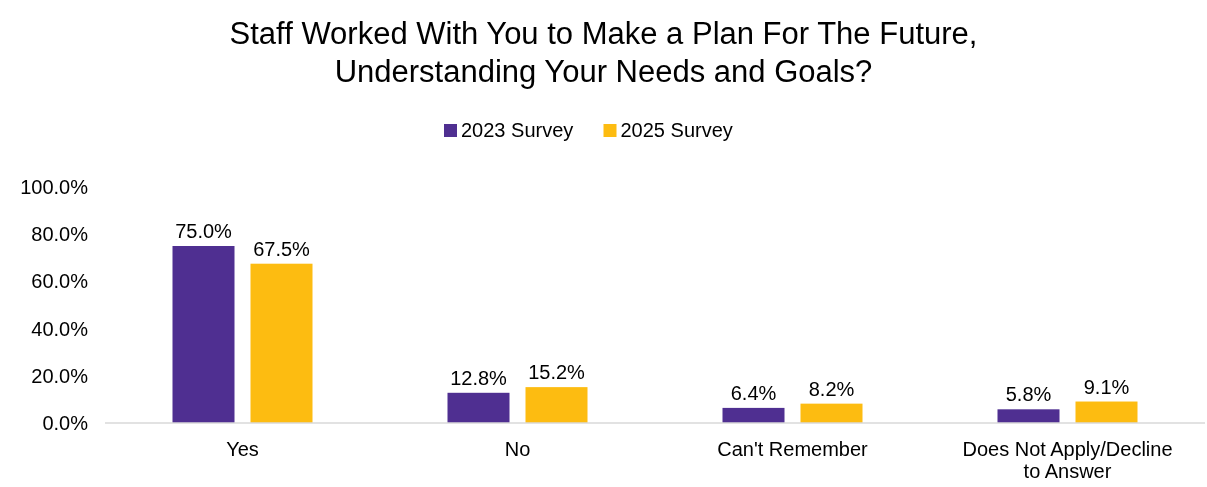 This screenshot has width=1207, height=487. Describe the element at coordinates (282, 248) in the screenshot. I see `data-label: 67.5%` at that location.